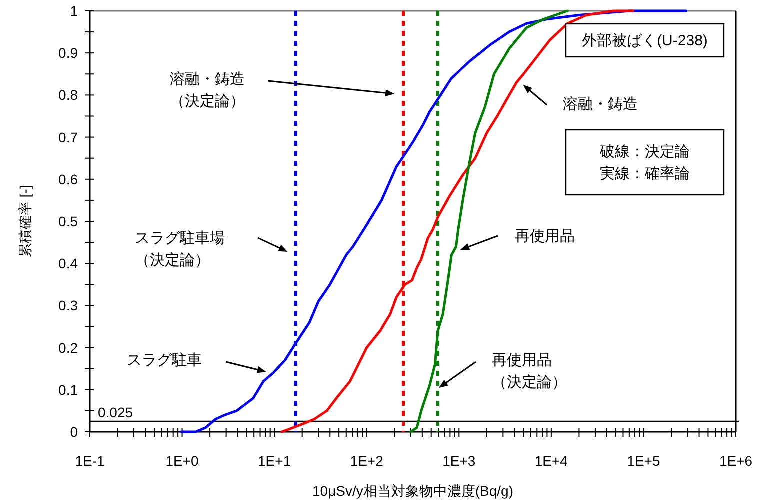  What do you see at coordinates (644, 152) in the screenshot?
I see `annotation: 破線：決定論` at bounding box center [644, 152].